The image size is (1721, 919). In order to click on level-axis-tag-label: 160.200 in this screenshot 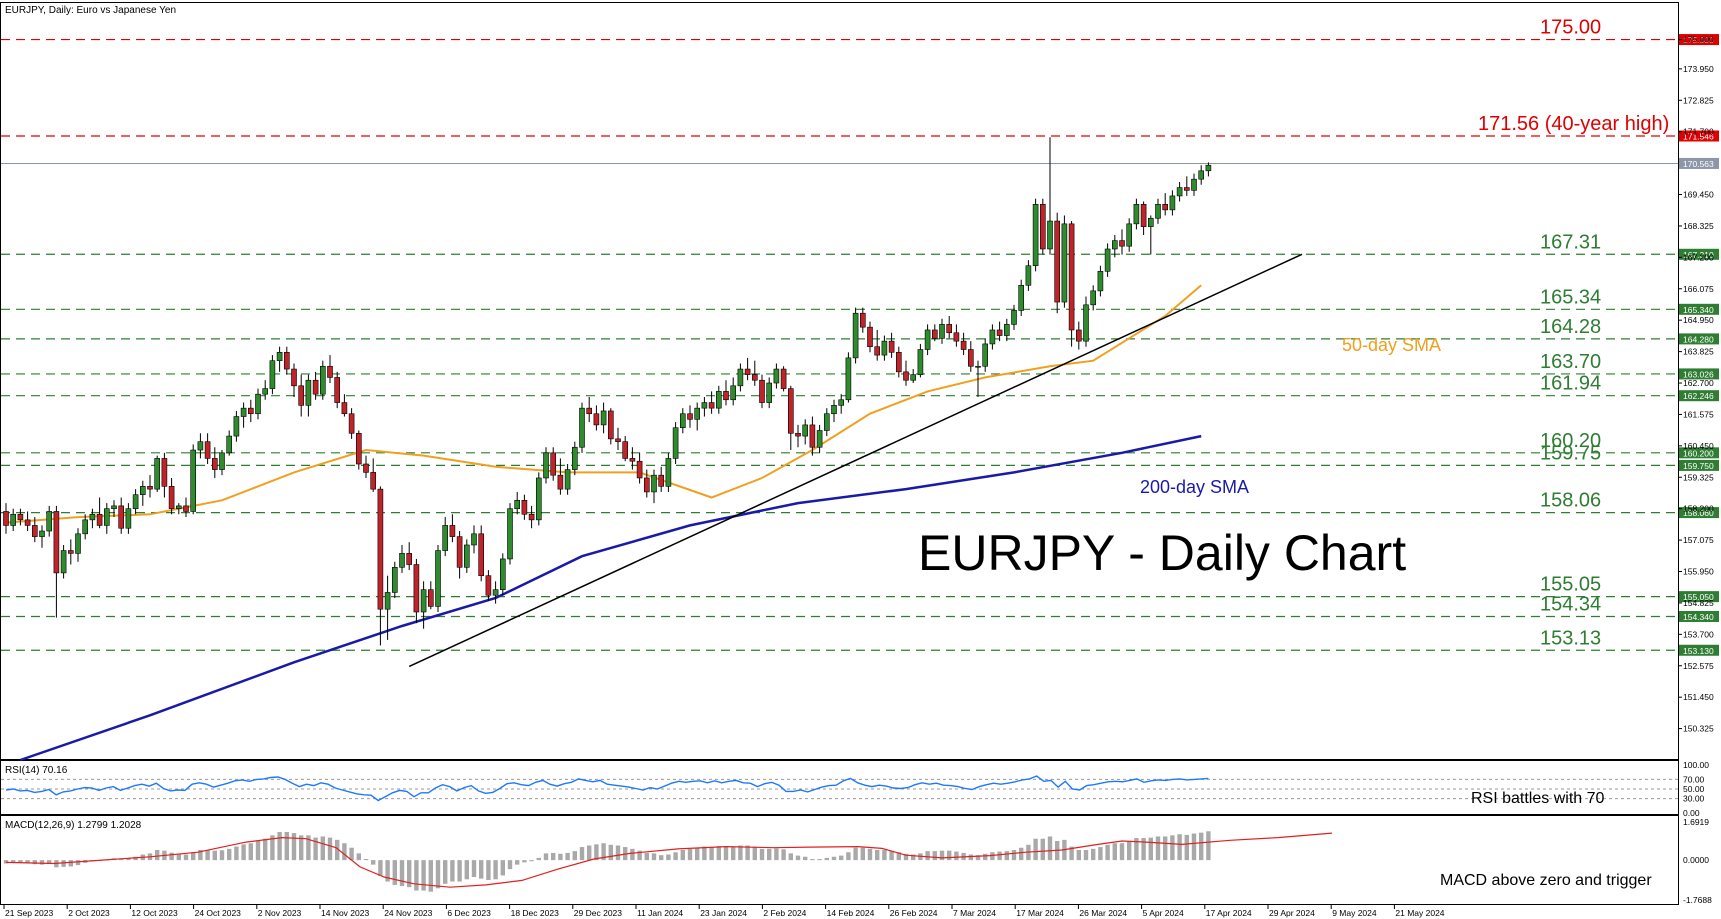, I will do `click(1698, 453)`.